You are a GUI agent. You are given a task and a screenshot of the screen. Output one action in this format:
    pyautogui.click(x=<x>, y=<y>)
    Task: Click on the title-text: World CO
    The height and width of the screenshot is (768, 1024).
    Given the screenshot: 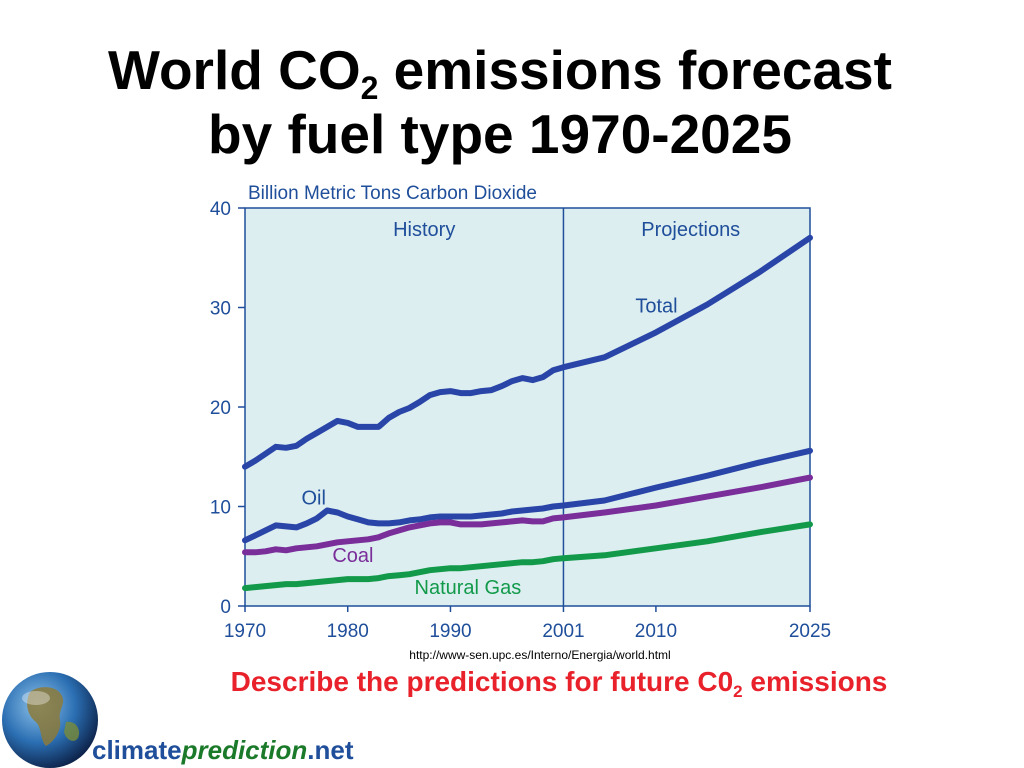 What is the action you would take?
    pyautogui.click(x=234, y=70)
    